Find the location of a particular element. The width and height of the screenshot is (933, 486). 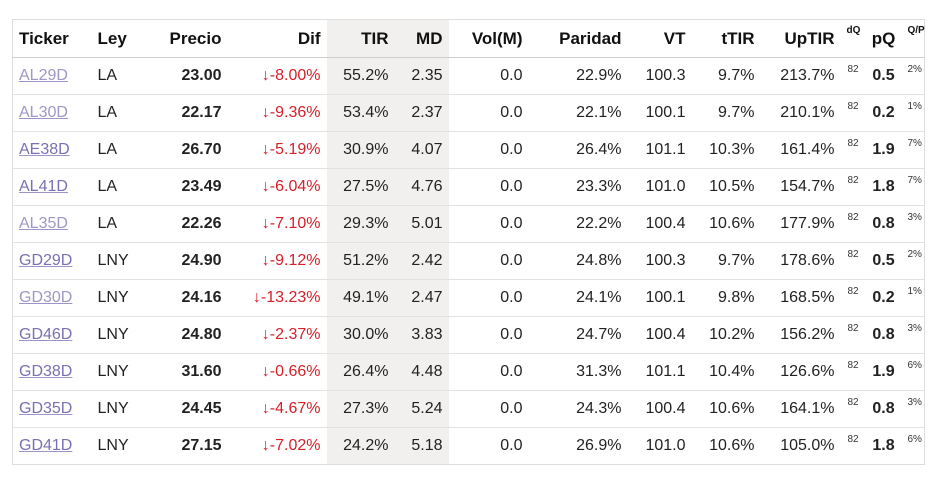

paridad-cell: 24.8% is located at coordinates (578, 261).